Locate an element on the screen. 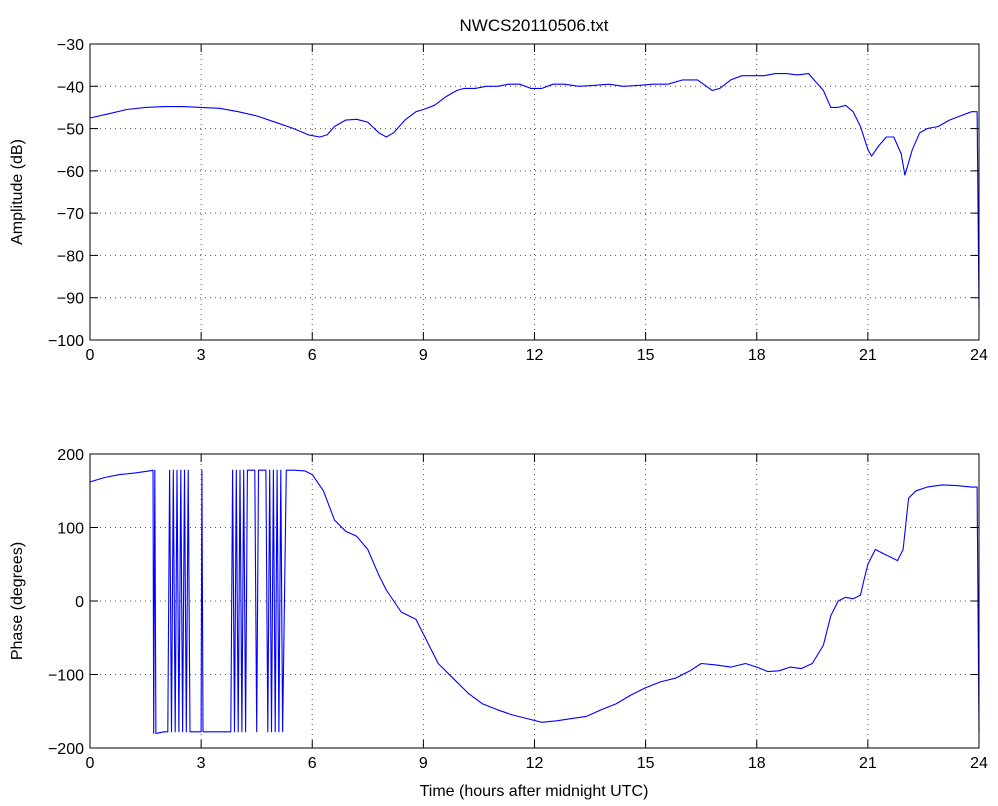 The height and width of the screenshot is (806, 998). amplitude-y-tick-label: −80 is located at coordinates (70, 256).